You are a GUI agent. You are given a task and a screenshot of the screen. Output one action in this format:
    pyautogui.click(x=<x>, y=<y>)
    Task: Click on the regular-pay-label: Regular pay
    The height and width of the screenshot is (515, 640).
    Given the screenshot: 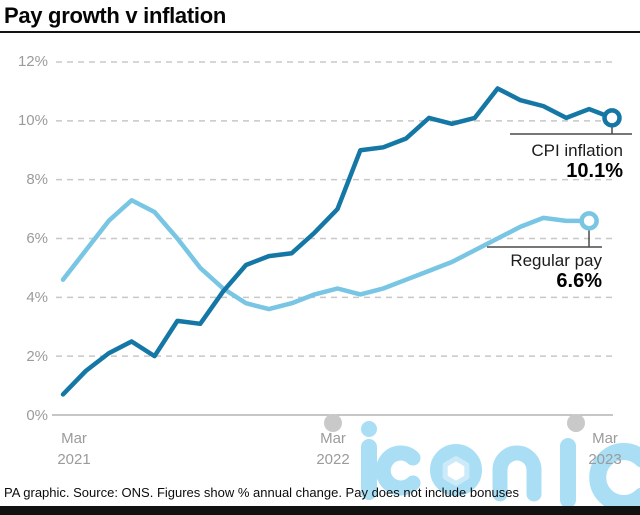 What is the action you would take?
    pyautogui.click(x=556, y=260)
    